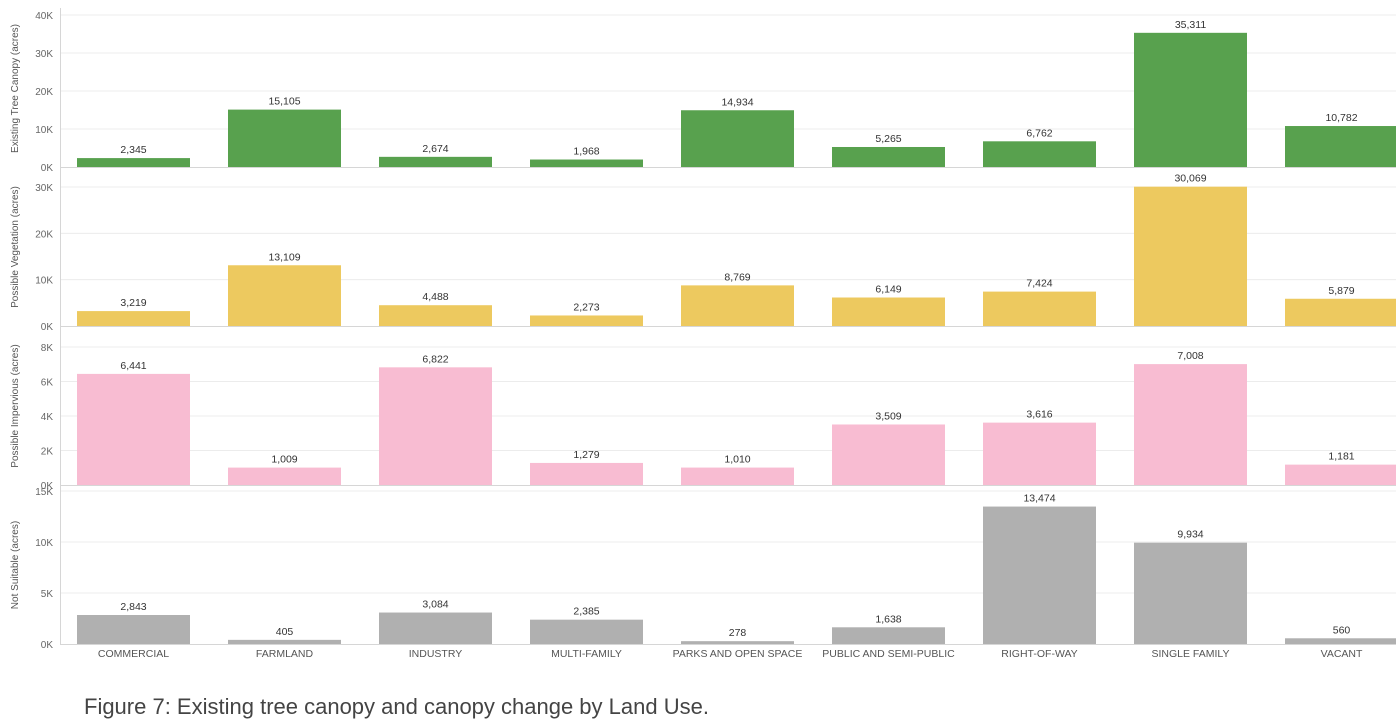  Describe the element at coordinates (47, 417) in the screenshot. I see `y-tick-label: 4K` at that location.